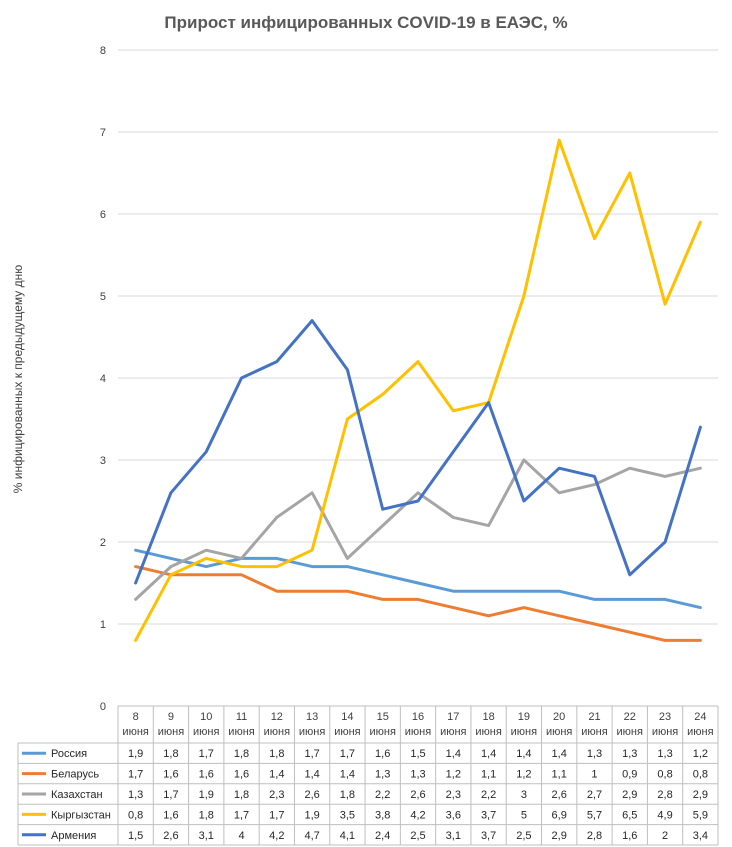 The width and height of the screenshot is (732, 847). What do you see at coordinates (418, 603) in the screenshot?
I see `series-line` at bounding box center [418, 603].